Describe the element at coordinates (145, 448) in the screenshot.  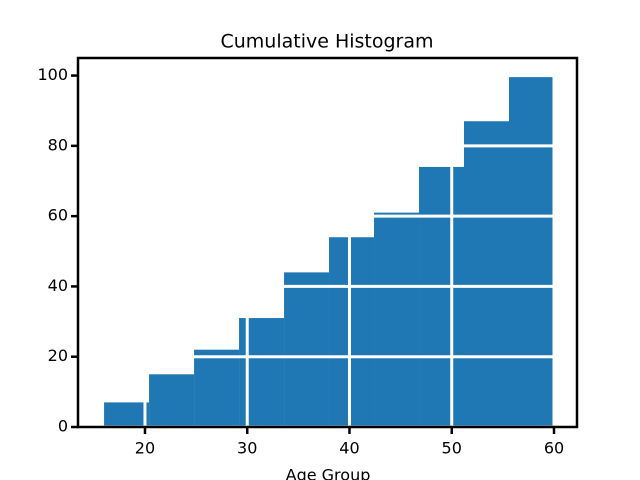
I see `x-tick-label: 20` at that location.